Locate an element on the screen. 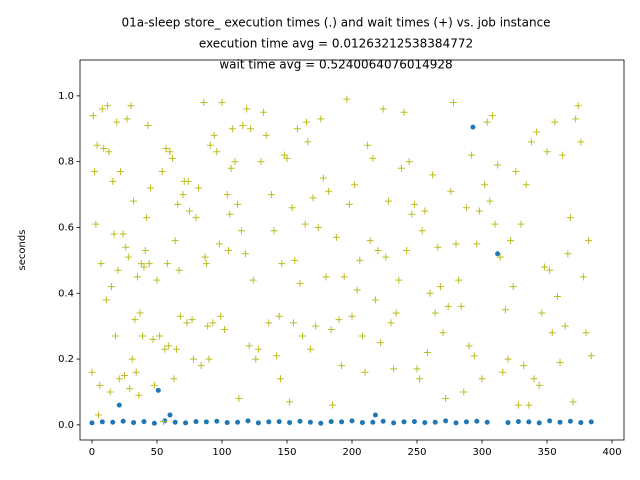 Image resolution: width=640 pixels, height=480 pixels. x-tick-label: 50 is located at coordinates (157, 452).